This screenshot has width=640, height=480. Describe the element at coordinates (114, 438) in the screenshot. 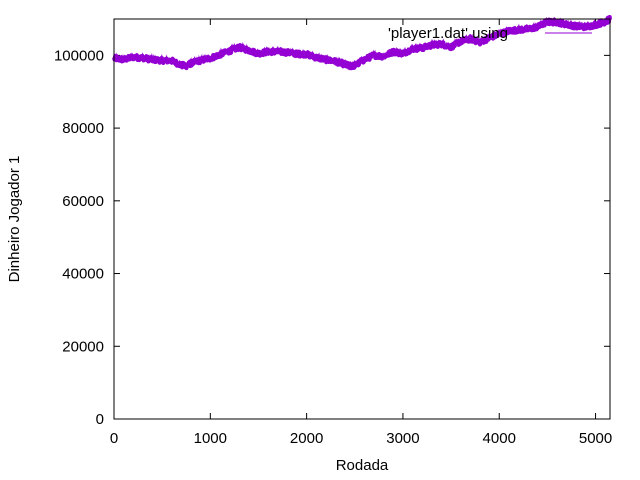

I see `x-tick-label: 0` at that location.